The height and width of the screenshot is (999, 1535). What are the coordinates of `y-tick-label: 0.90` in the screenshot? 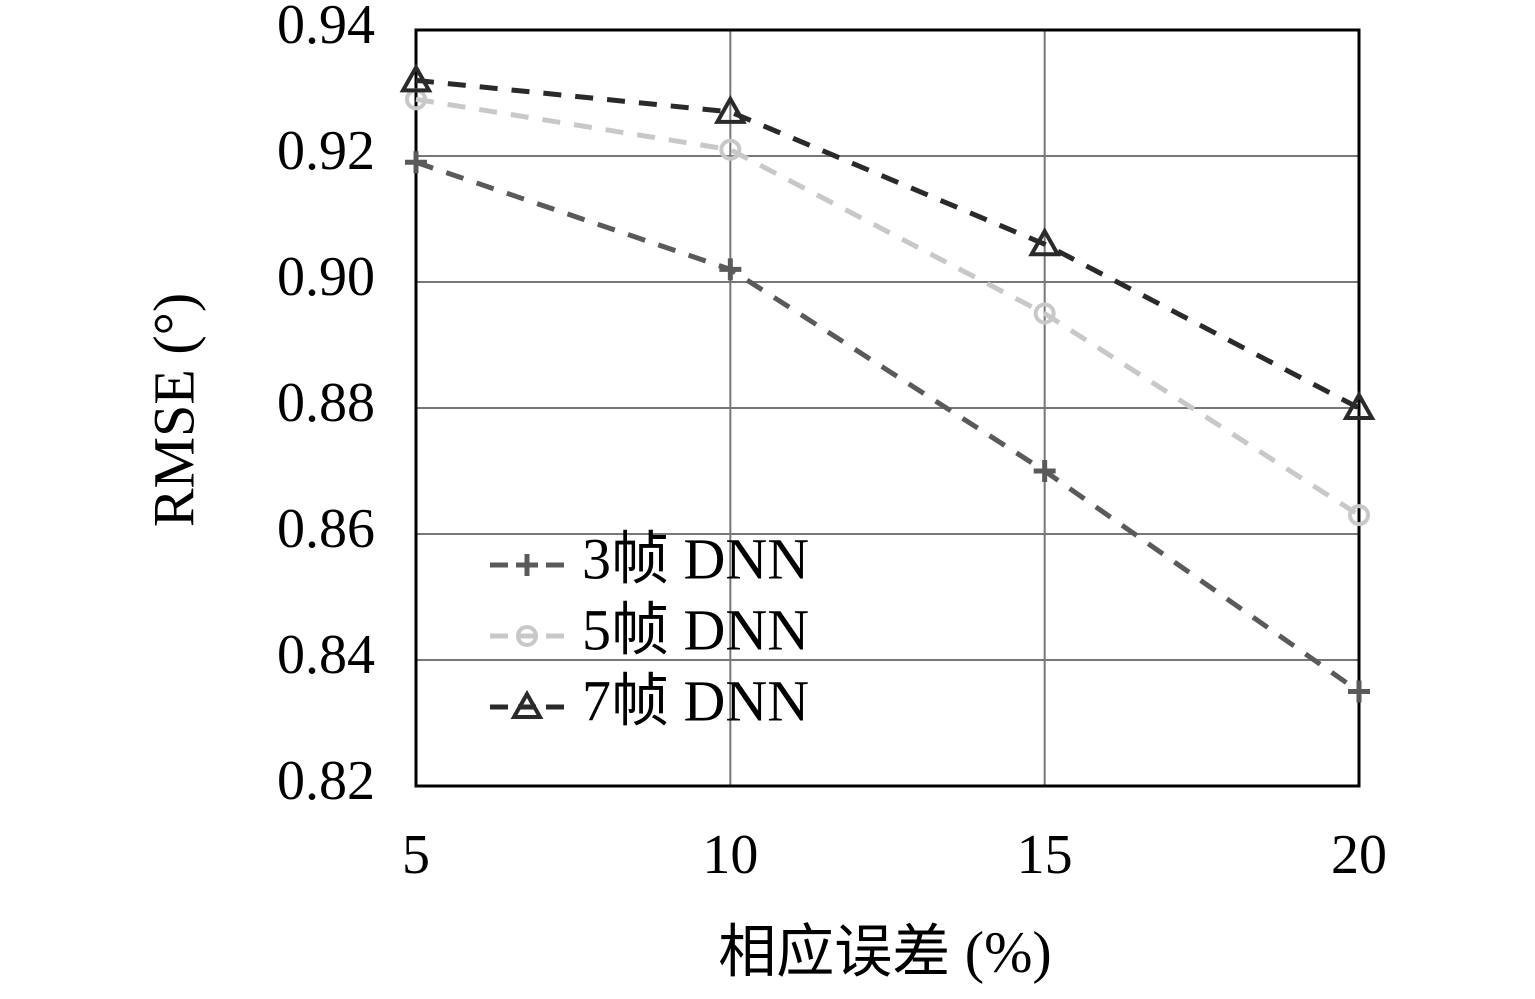 It's located at (326, 277).